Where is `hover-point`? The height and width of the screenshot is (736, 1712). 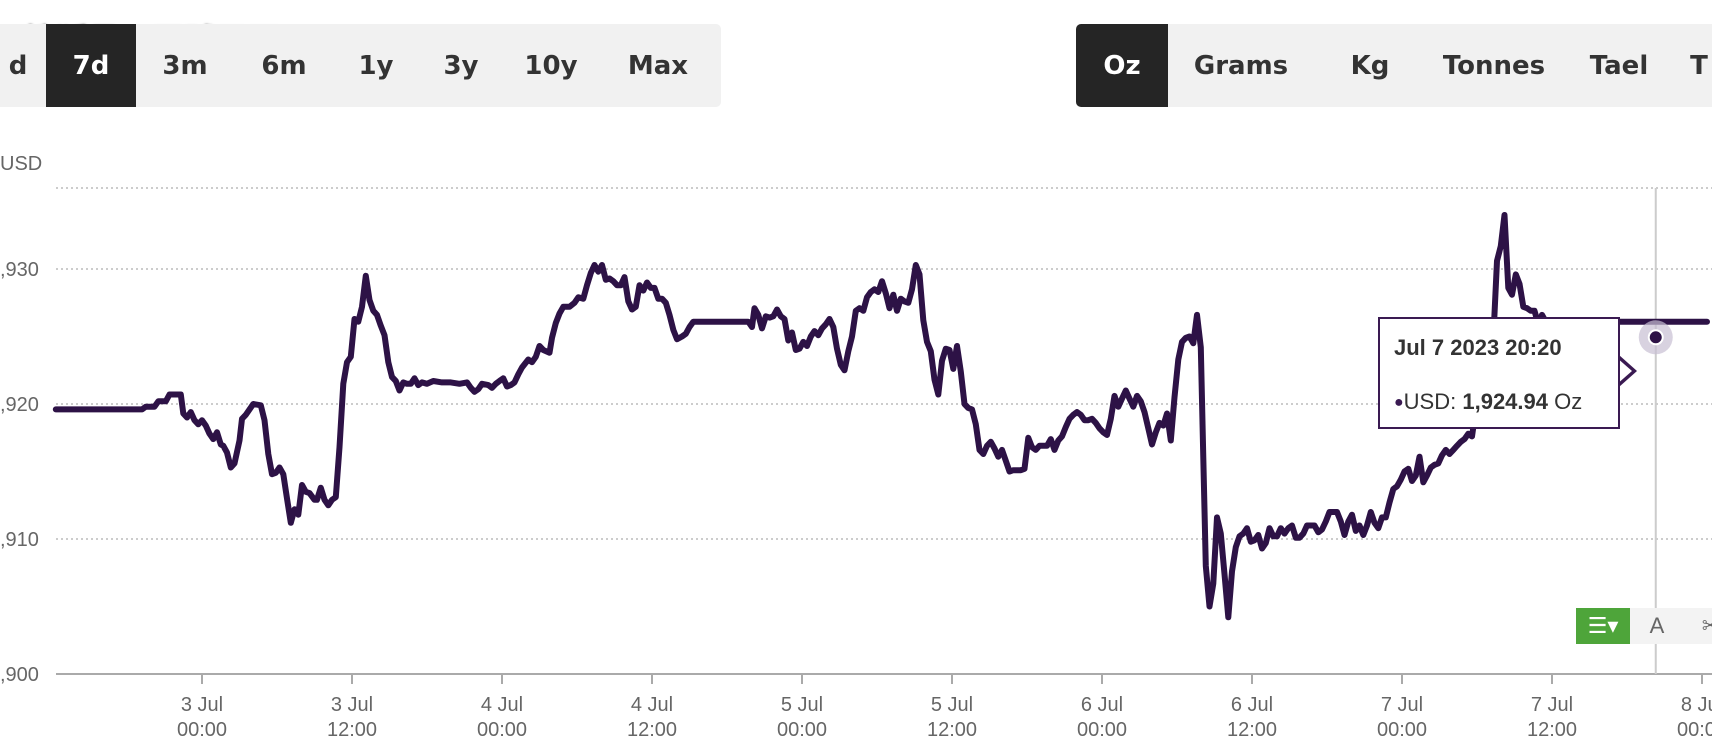
hover-point is located at coordinates (1655, 337).